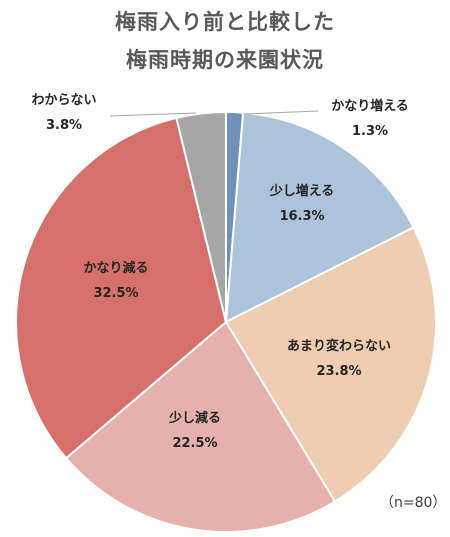 The width and height of the screenshot is (450, 537). What do you see at coordinates (194, 418) in the screenshot?
I see `slice-label-3: 少し減る` at bounding box center [194, 418].